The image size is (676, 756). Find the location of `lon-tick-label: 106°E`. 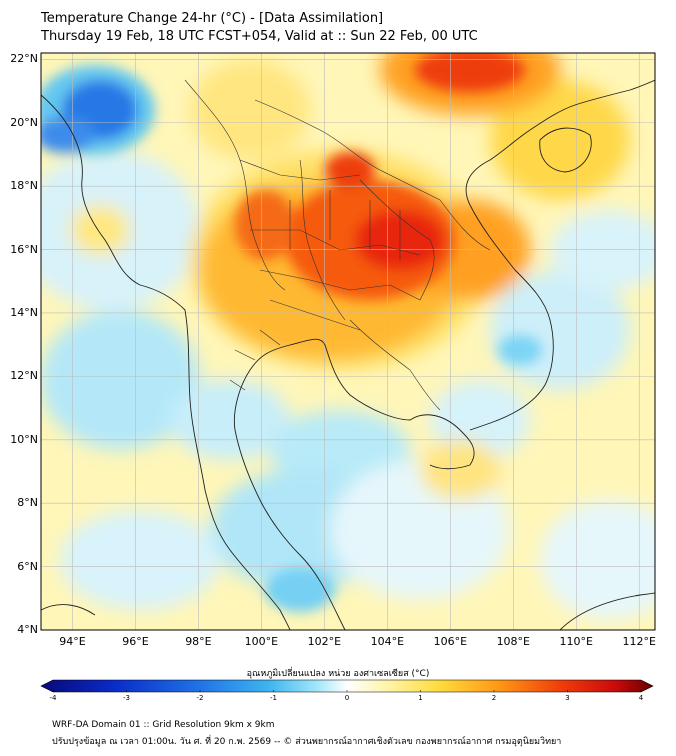

lon-tick-label: 106°E is located at coordinates (450, 641).